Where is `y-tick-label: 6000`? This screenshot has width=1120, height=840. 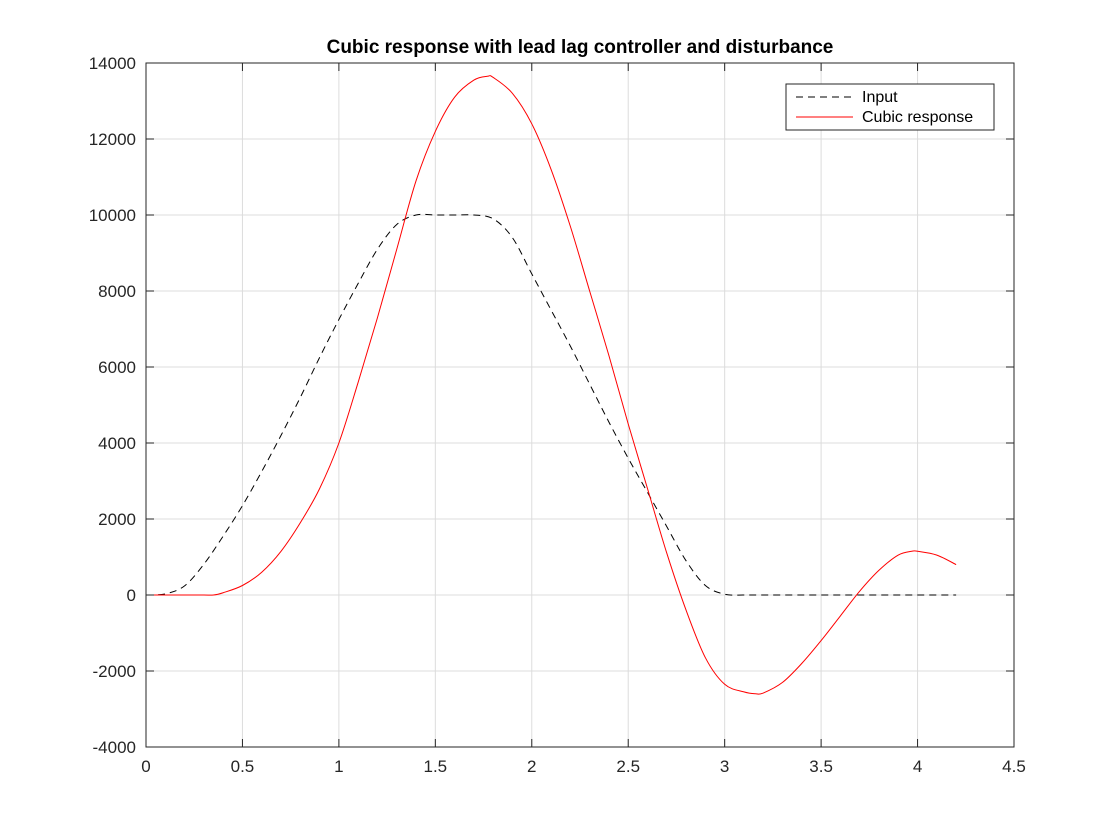
y-tick-label: 6000 is located at coordinates (117, 367).